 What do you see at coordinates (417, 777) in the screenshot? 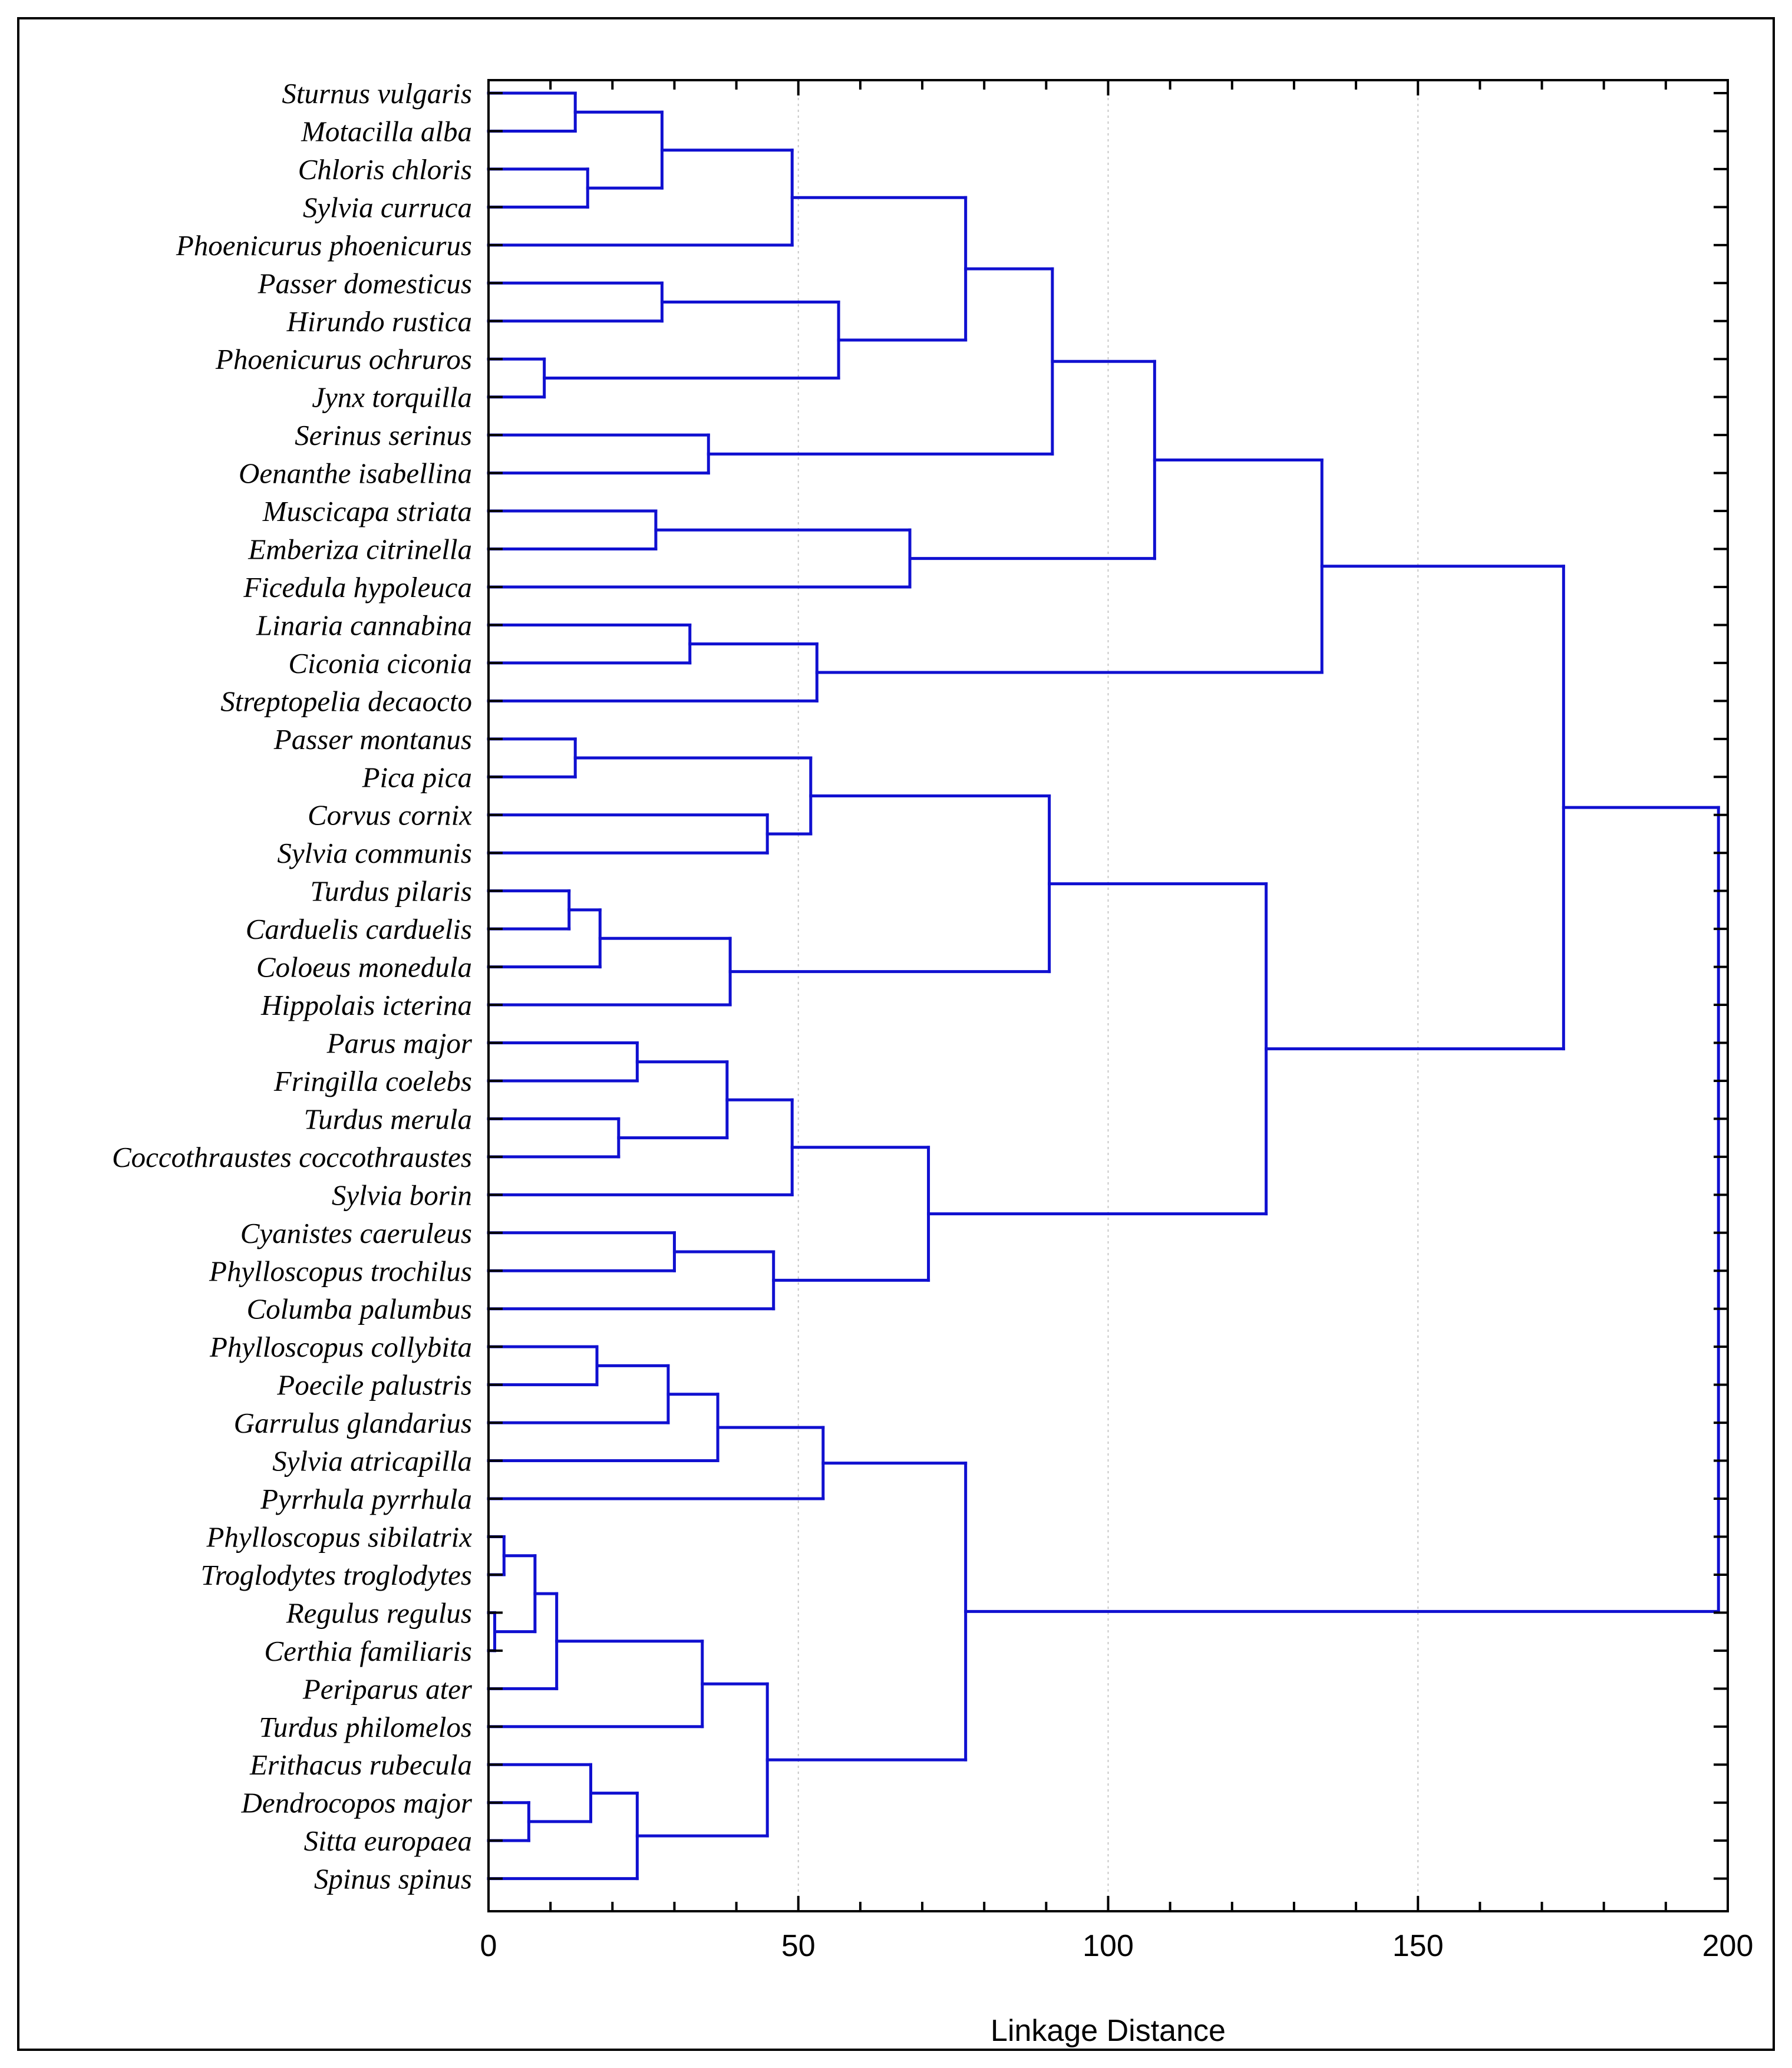
I see `species-label: Pica pica` at bounding box center [417, 777].